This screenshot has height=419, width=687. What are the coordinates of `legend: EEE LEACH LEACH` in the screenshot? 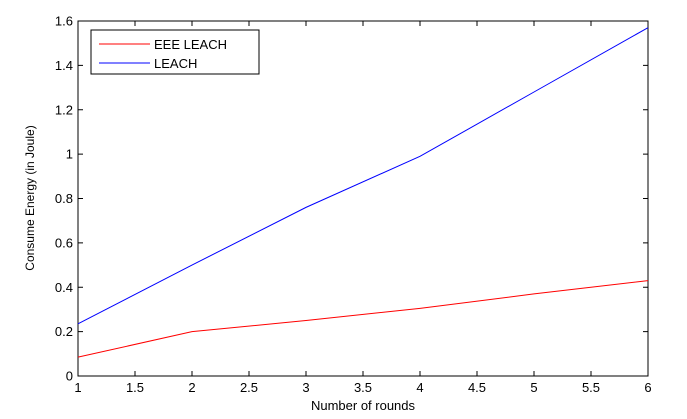 It's located at (175, 52).